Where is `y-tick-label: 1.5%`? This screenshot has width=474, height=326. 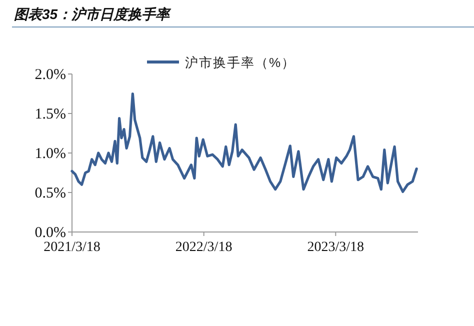
y-tick-label: 1.5% is located at coordinates (50, 114).